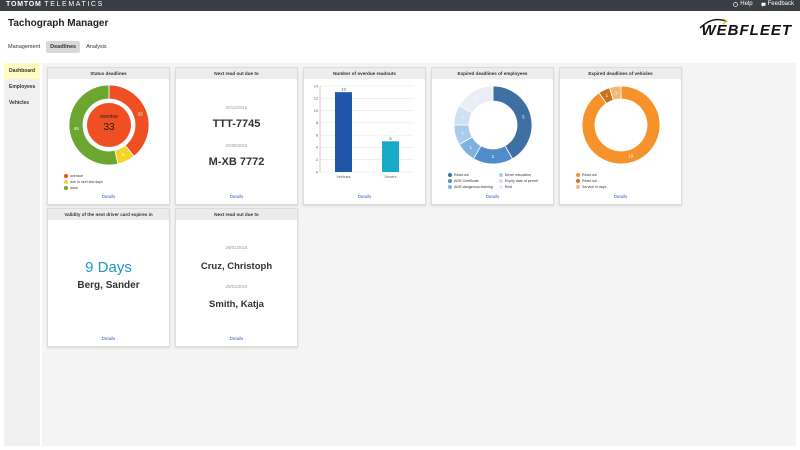  What do you see at coordinates (63, 47) in the screenshot?
I see `tab-deadlines: Deadlines` at bounding box center [63, 47].